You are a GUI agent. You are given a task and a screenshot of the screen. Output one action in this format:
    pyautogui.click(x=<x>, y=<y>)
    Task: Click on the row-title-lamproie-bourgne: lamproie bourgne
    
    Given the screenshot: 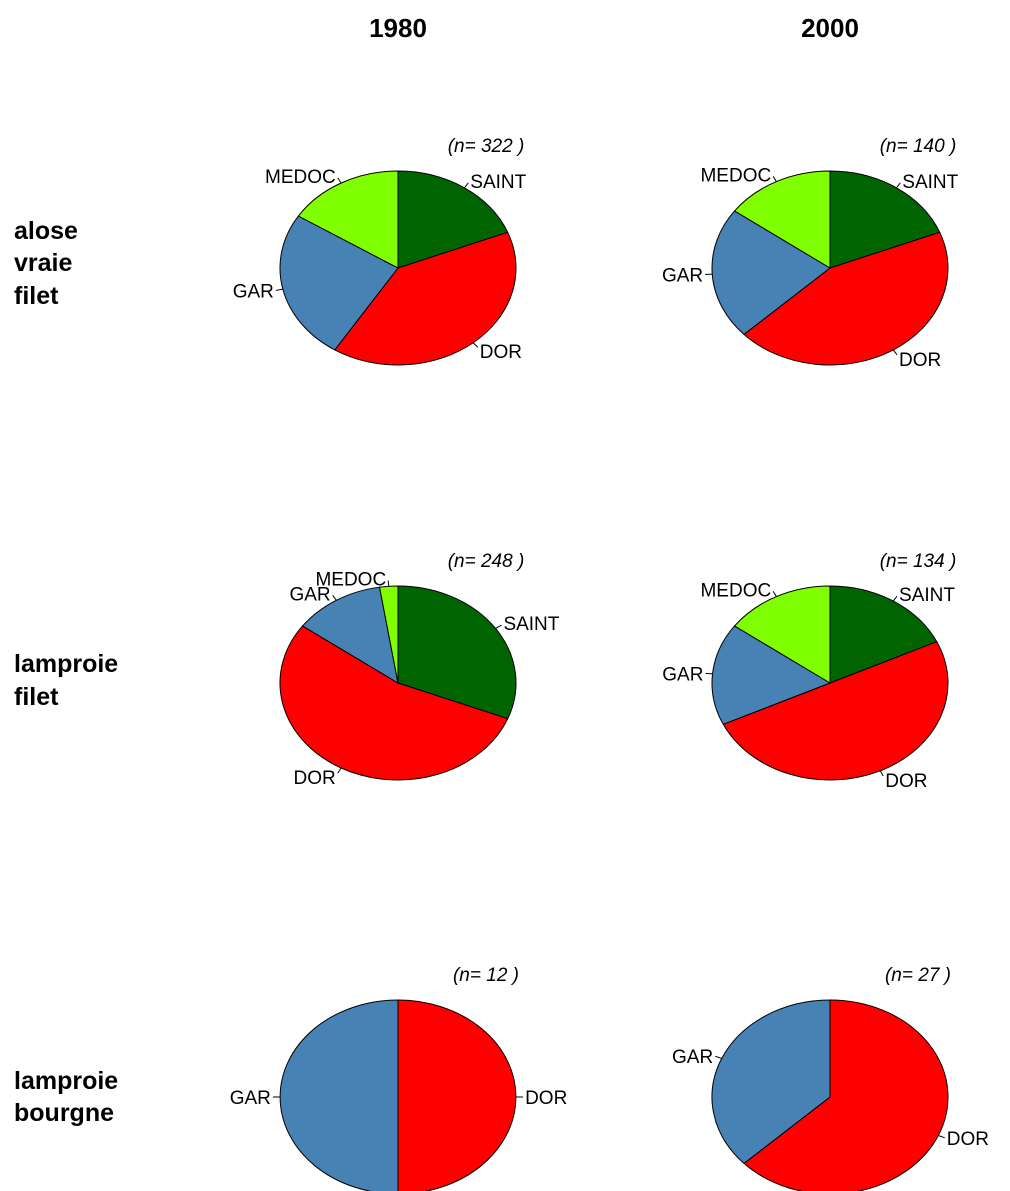 What is the action you would take?
    pyautogui.click(x=66, y=1097)
    